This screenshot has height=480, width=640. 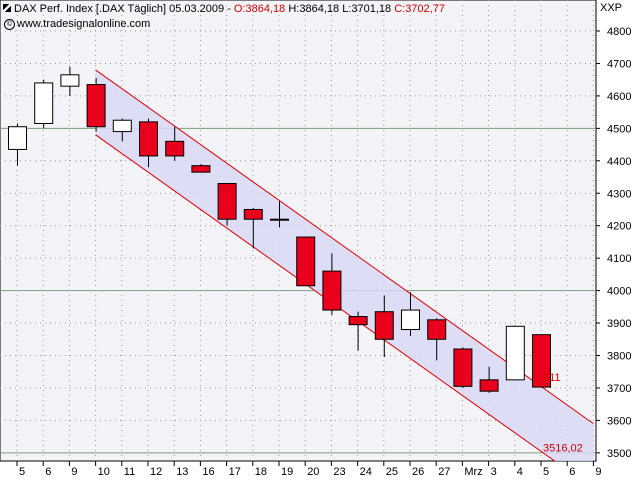 What do you see at coordinates (392, 472) in the screenshot?
I see `x-tick-label: 25` at bounding box center [392, 472].